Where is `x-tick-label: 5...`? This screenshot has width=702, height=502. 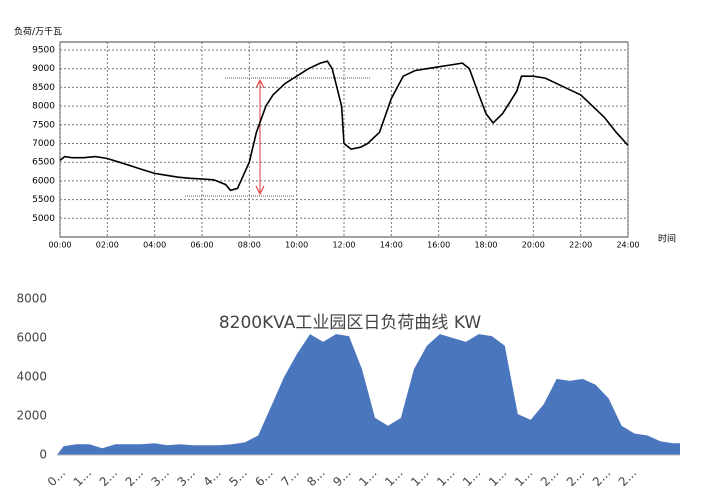 x-tick-label: 5... is located at coordinates (237, 477).